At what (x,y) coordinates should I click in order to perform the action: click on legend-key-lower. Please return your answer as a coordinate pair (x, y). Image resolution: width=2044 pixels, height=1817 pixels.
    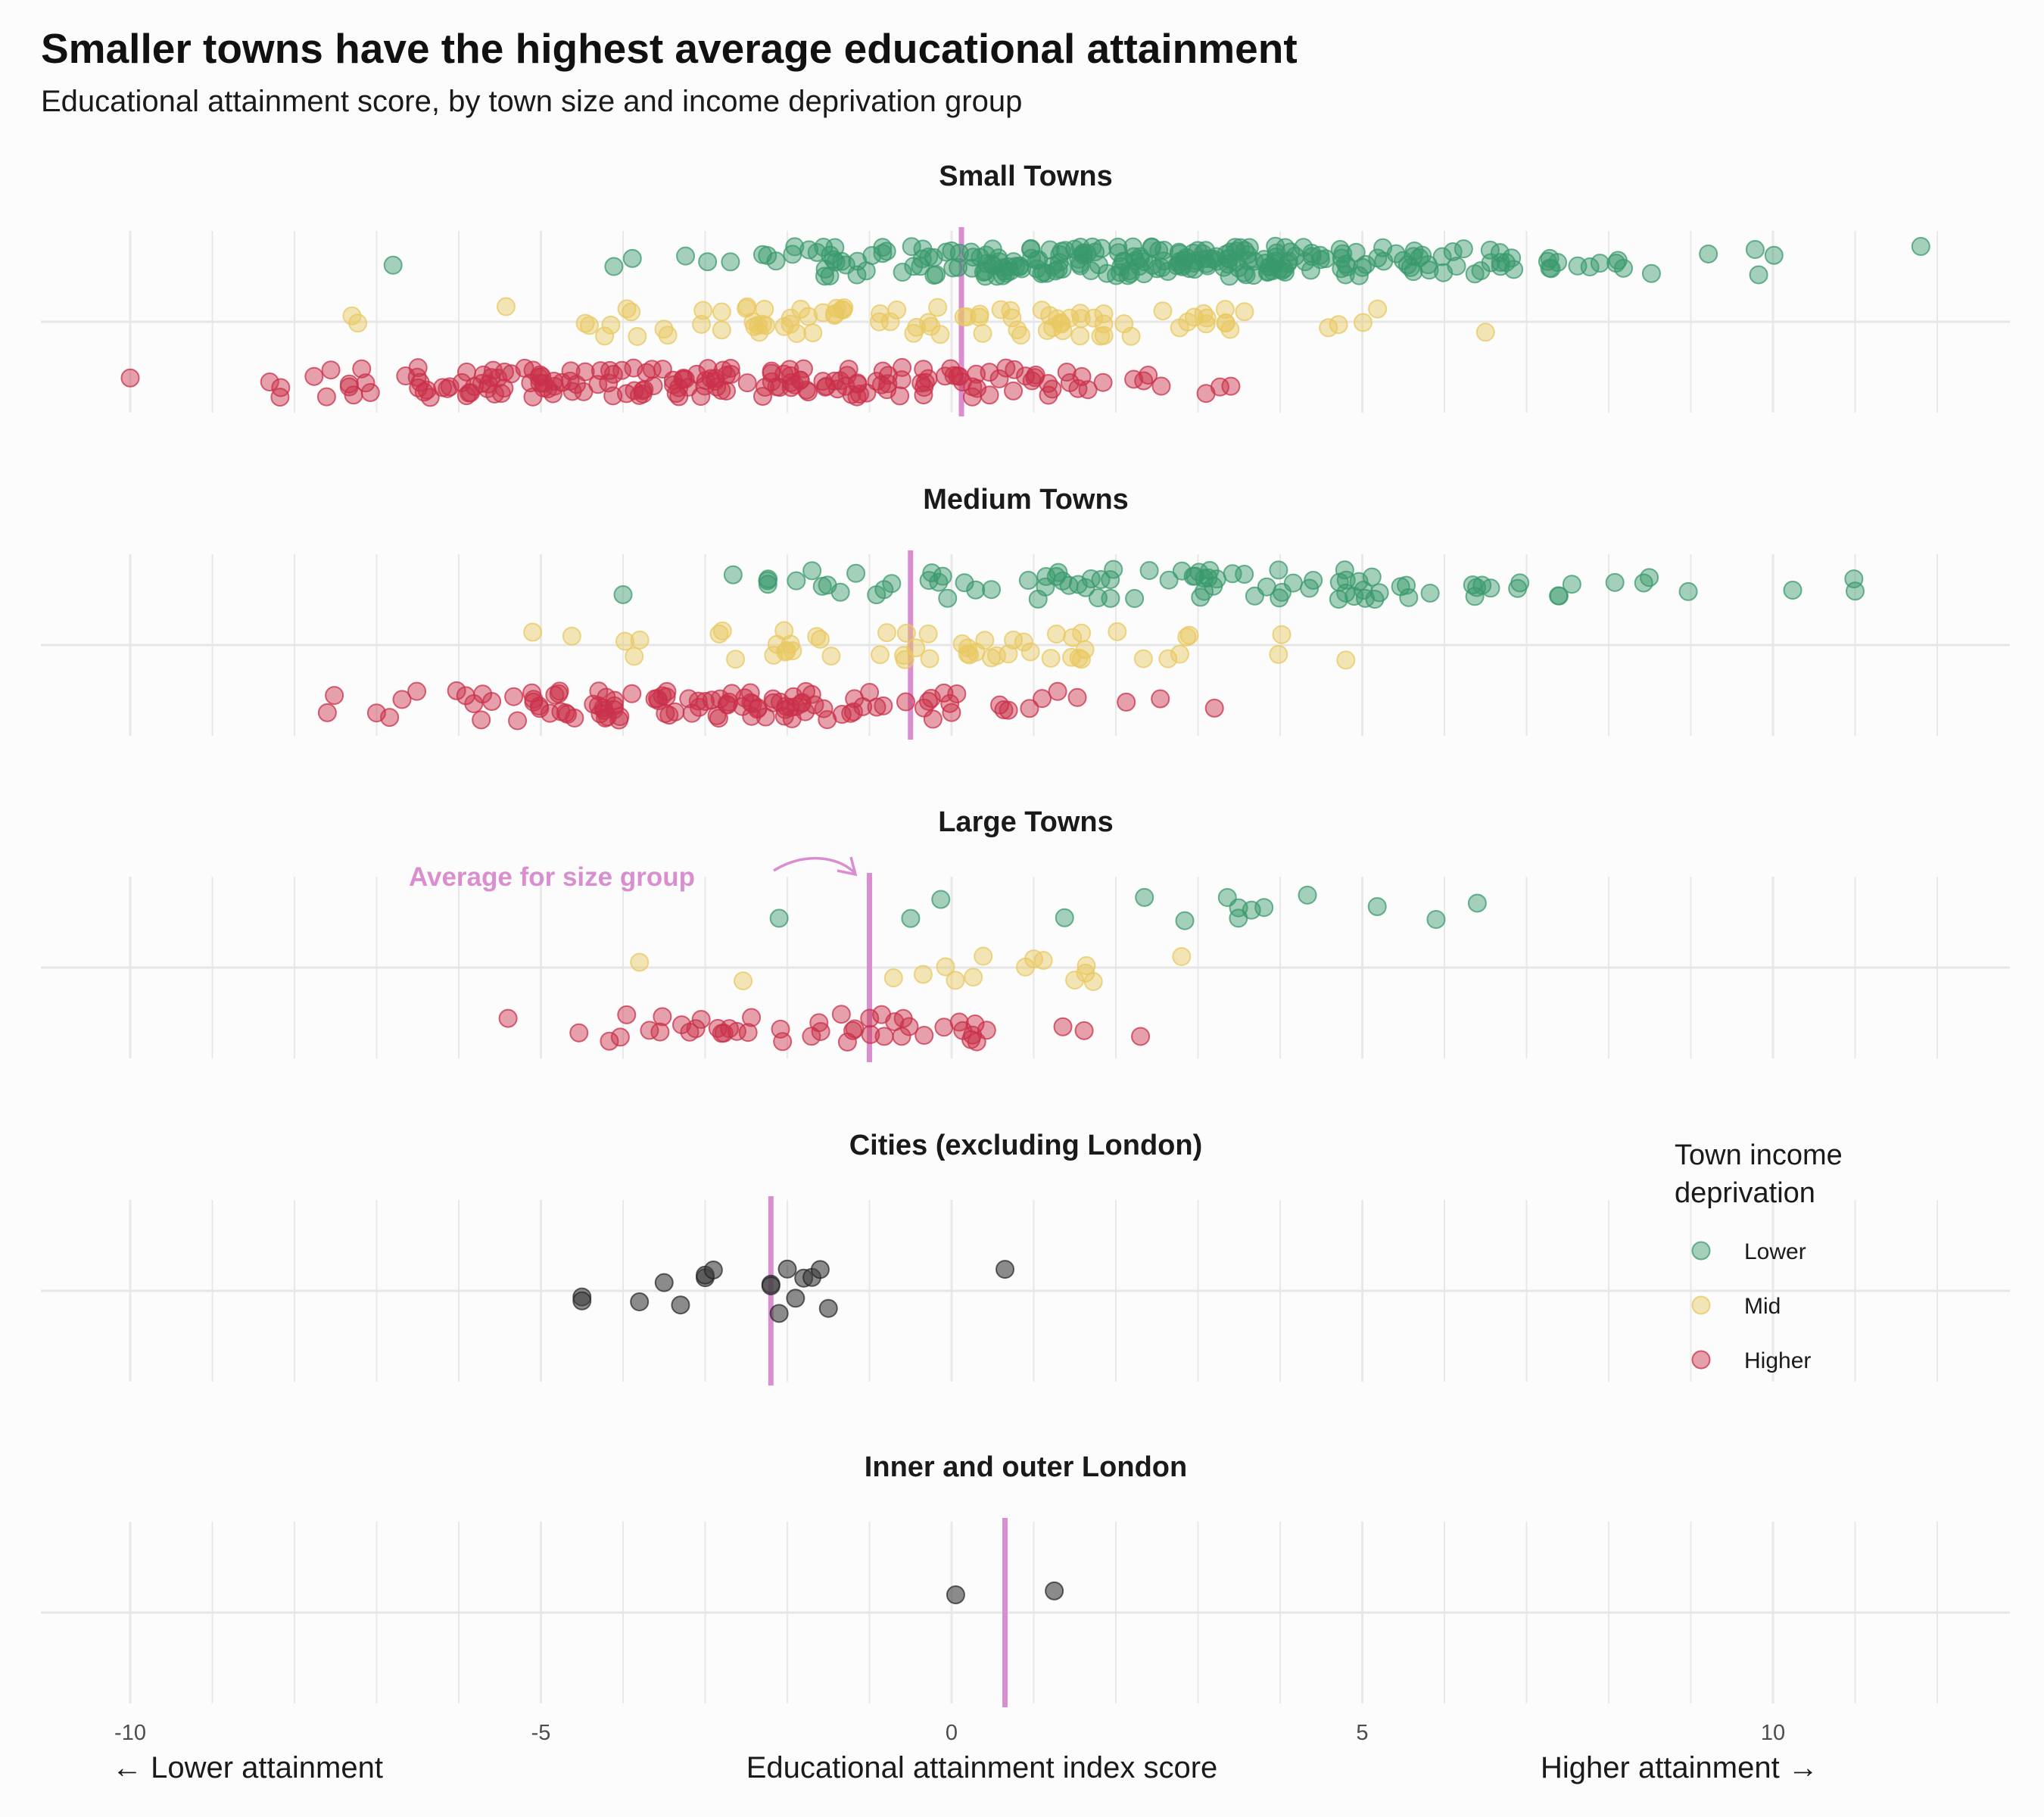
    Looking at the image, I should click on (1701, 1251).